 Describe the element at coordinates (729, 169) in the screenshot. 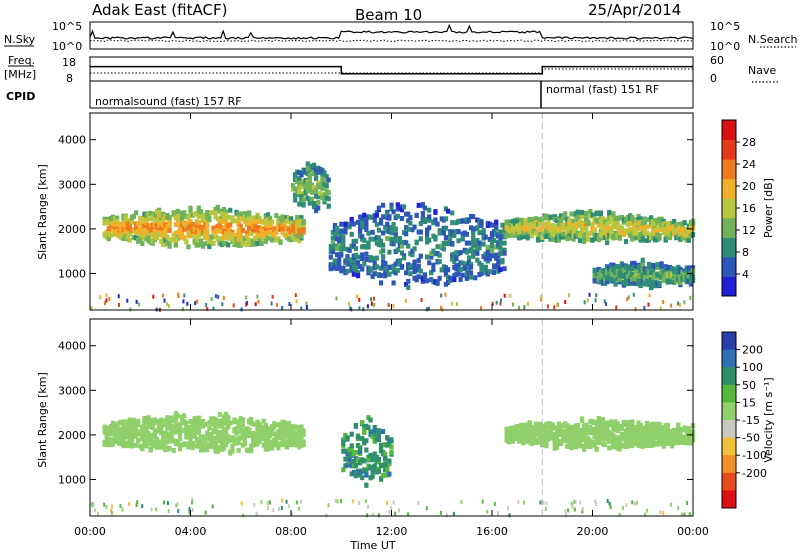

I see `power-colorbar-block` at that location.